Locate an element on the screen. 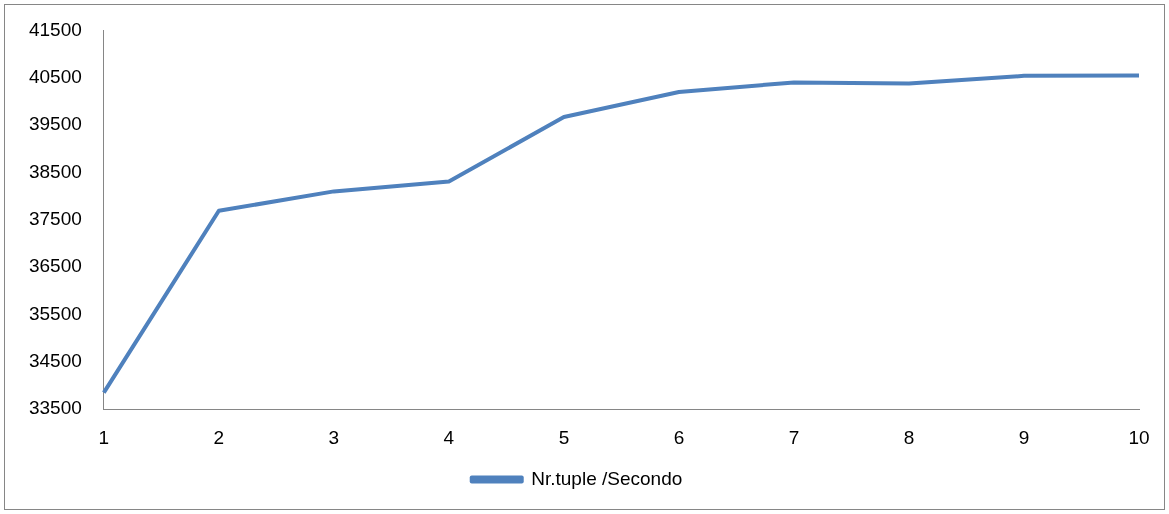 The height and width of the screenshot is (514, 1169). x-tick-label: 4 is located at coordinates (449, 437).